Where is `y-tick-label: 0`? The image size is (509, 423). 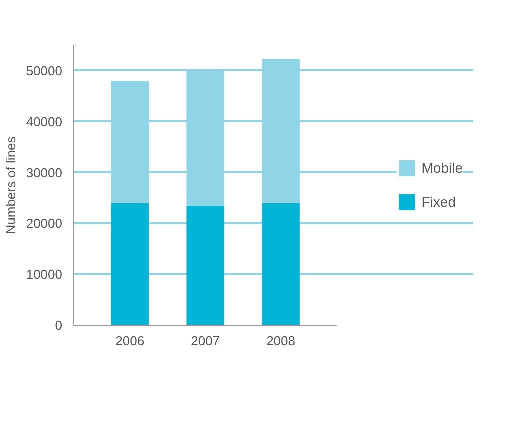 y-tick-label: 0 is located at coordinates (59, 325).